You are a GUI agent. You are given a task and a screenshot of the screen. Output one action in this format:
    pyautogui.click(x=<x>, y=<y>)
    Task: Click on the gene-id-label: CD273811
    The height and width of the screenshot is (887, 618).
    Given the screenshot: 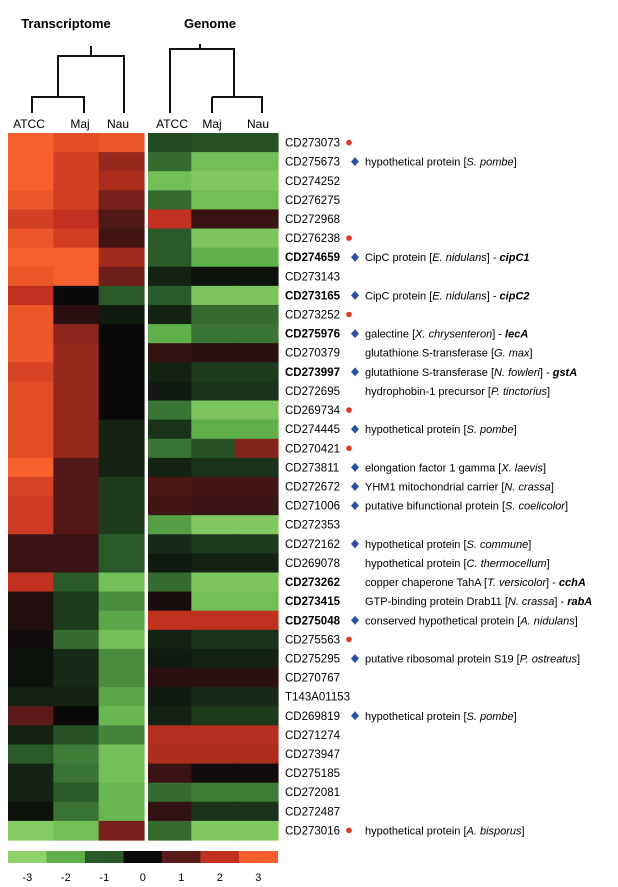 What is the action you would take?
    pyautogui.click(x=312, y=468)
    